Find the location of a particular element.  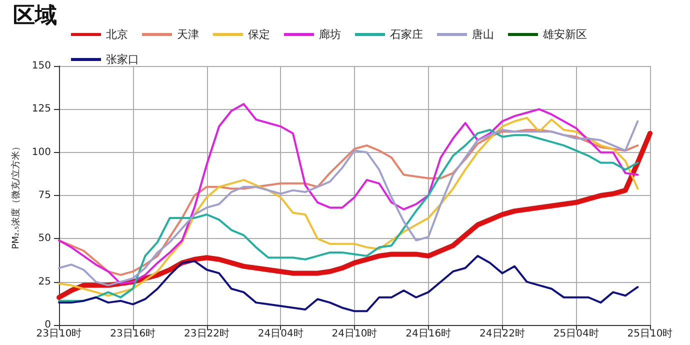

x-tick-label: 23日16时 is located at coordinates (133, 334).